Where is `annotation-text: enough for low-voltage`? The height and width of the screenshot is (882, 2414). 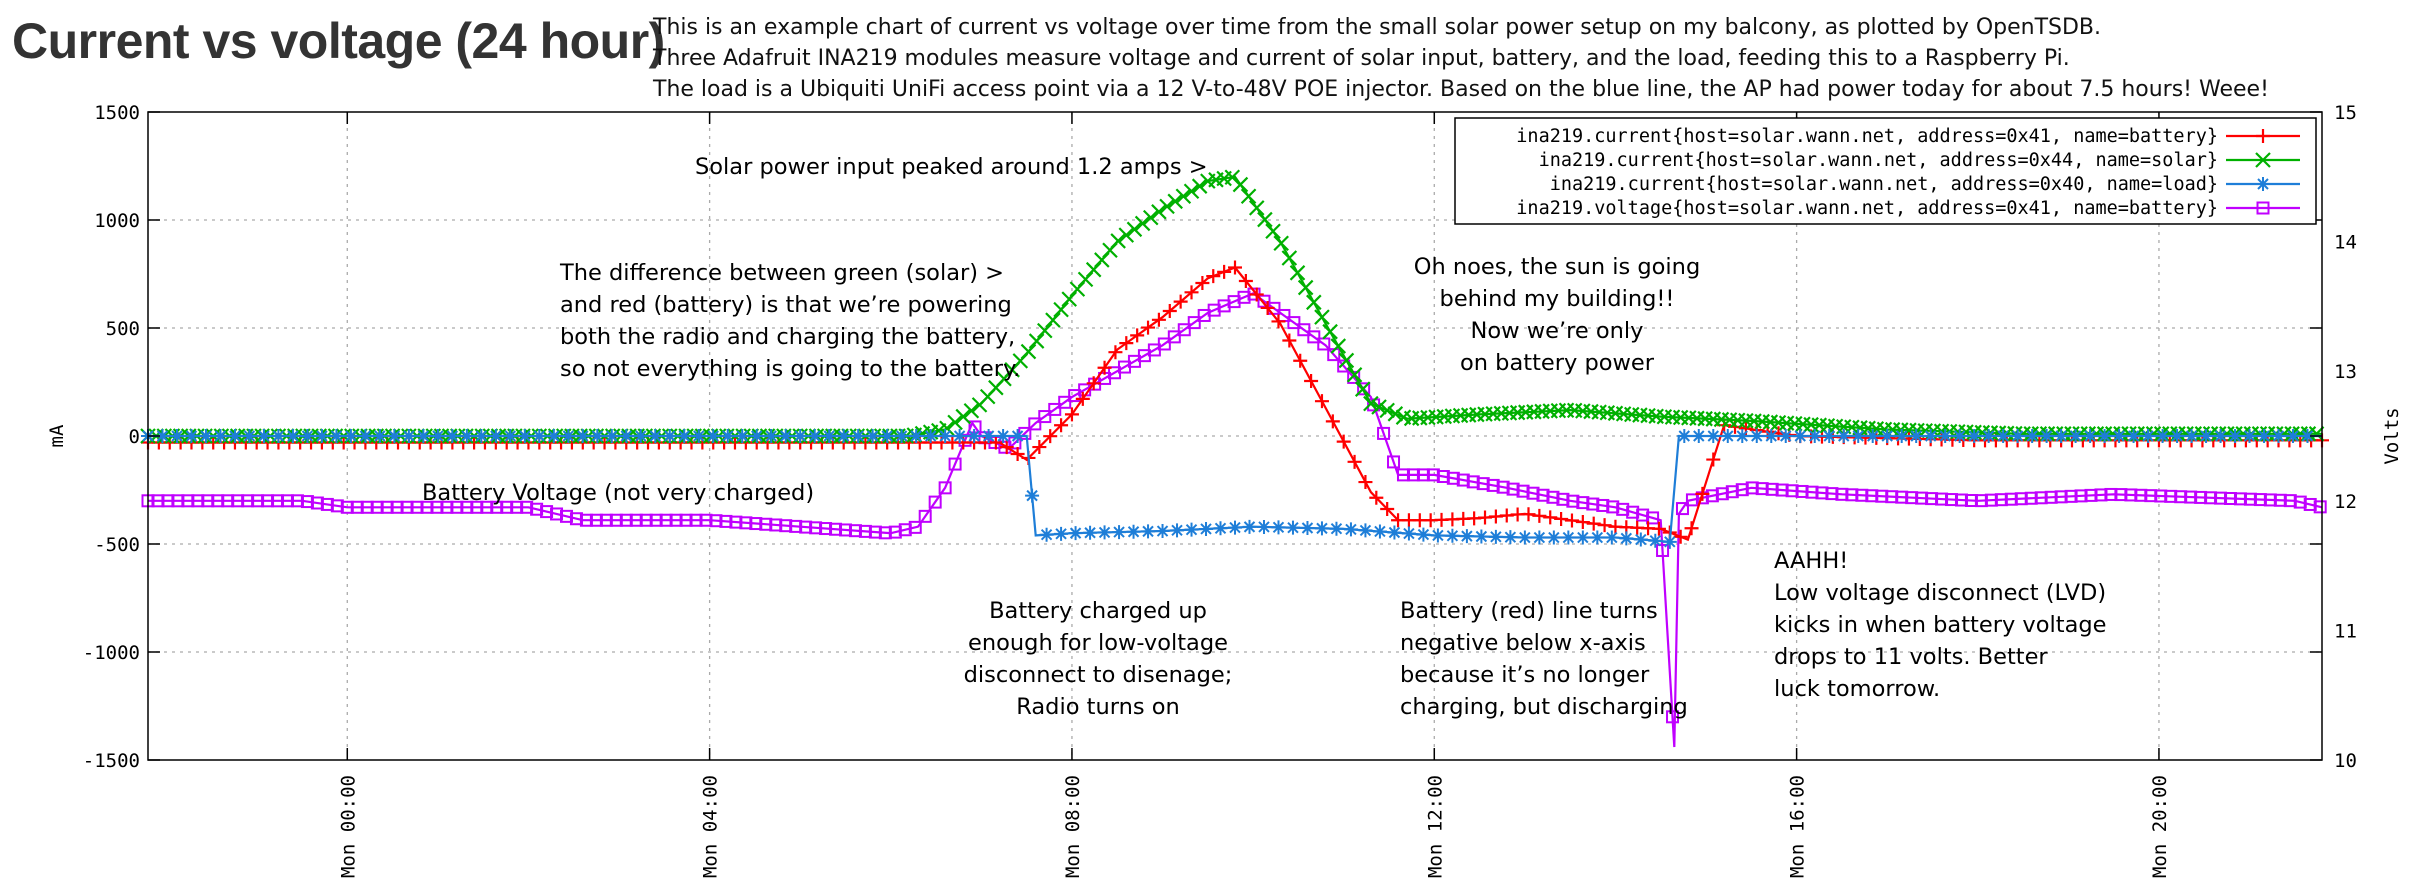 annotation-text: enough for low-voltage is located at coordinates (1098, 643).